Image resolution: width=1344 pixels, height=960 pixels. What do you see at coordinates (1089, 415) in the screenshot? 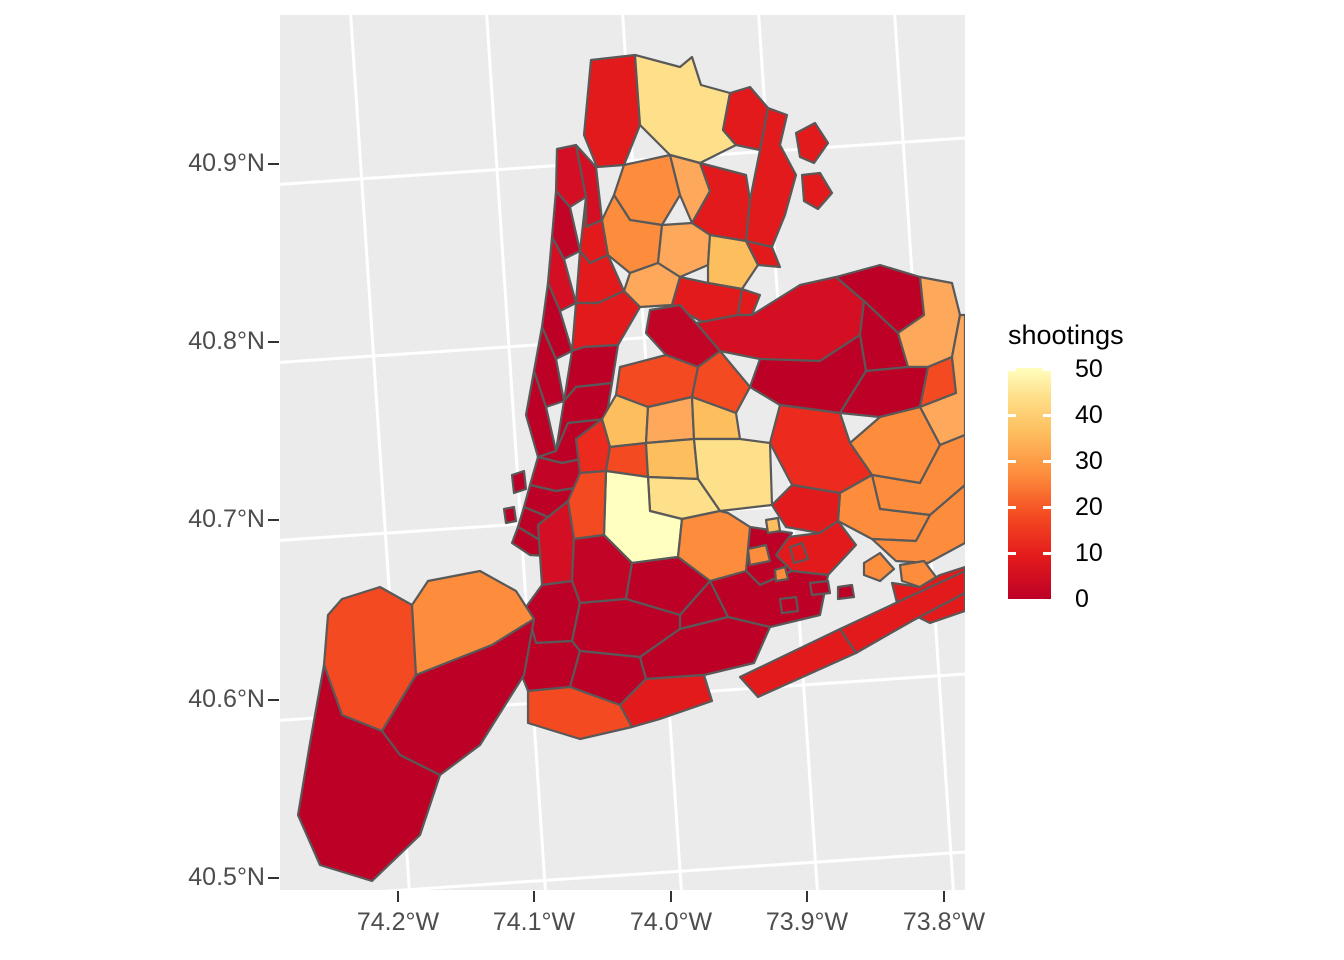
I see `legend-key-label: 40` at bounding box center [1089, 415].